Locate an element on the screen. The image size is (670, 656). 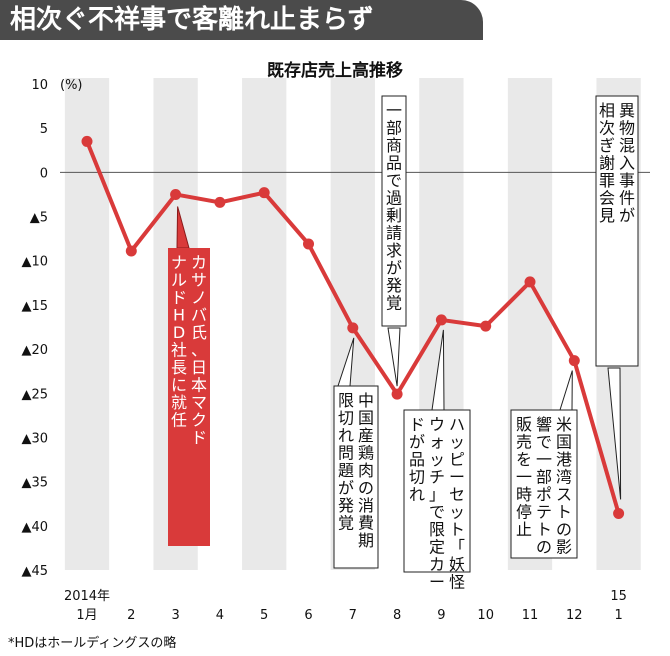
annotation-text: ナルド H D 社長に就任 is located at coordinates (179, 341).